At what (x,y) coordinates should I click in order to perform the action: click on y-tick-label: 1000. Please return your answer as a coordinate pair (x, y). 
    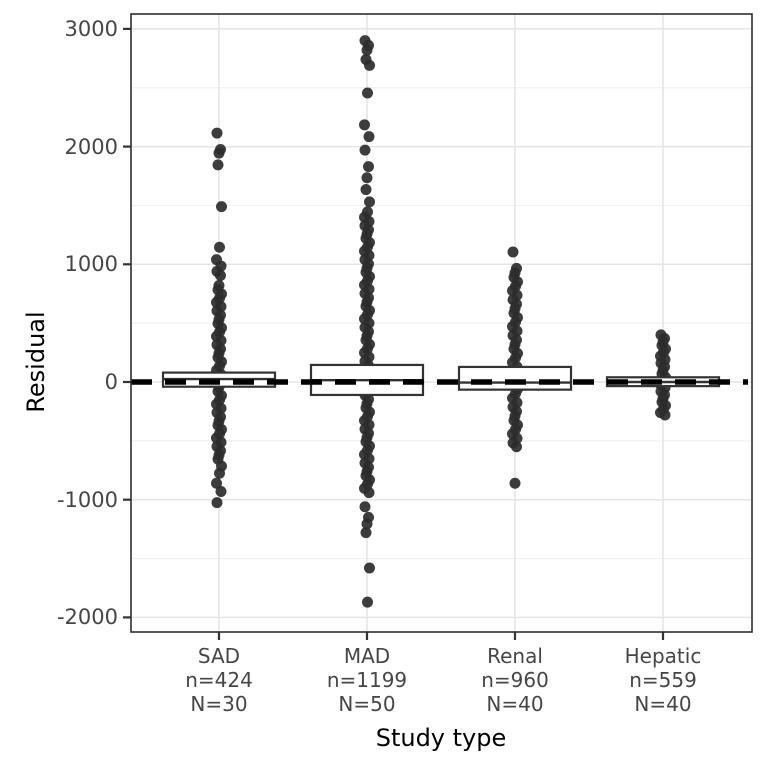
    Looking at the image, I should click on (91, 264).